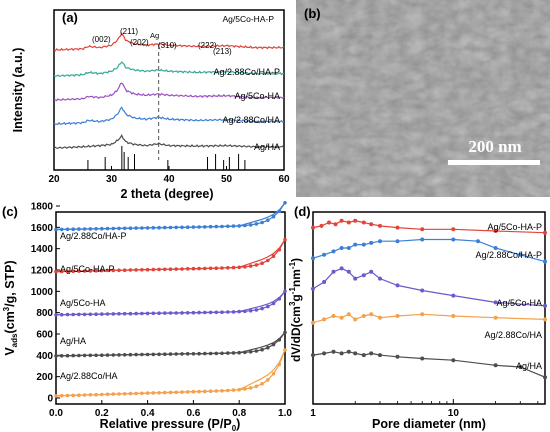 This screenshot has width=550, height=432. Describe the element at coordinates (285, 413) in the screenshot. I see `panel-c-xtick-label: 1.0` at that location.